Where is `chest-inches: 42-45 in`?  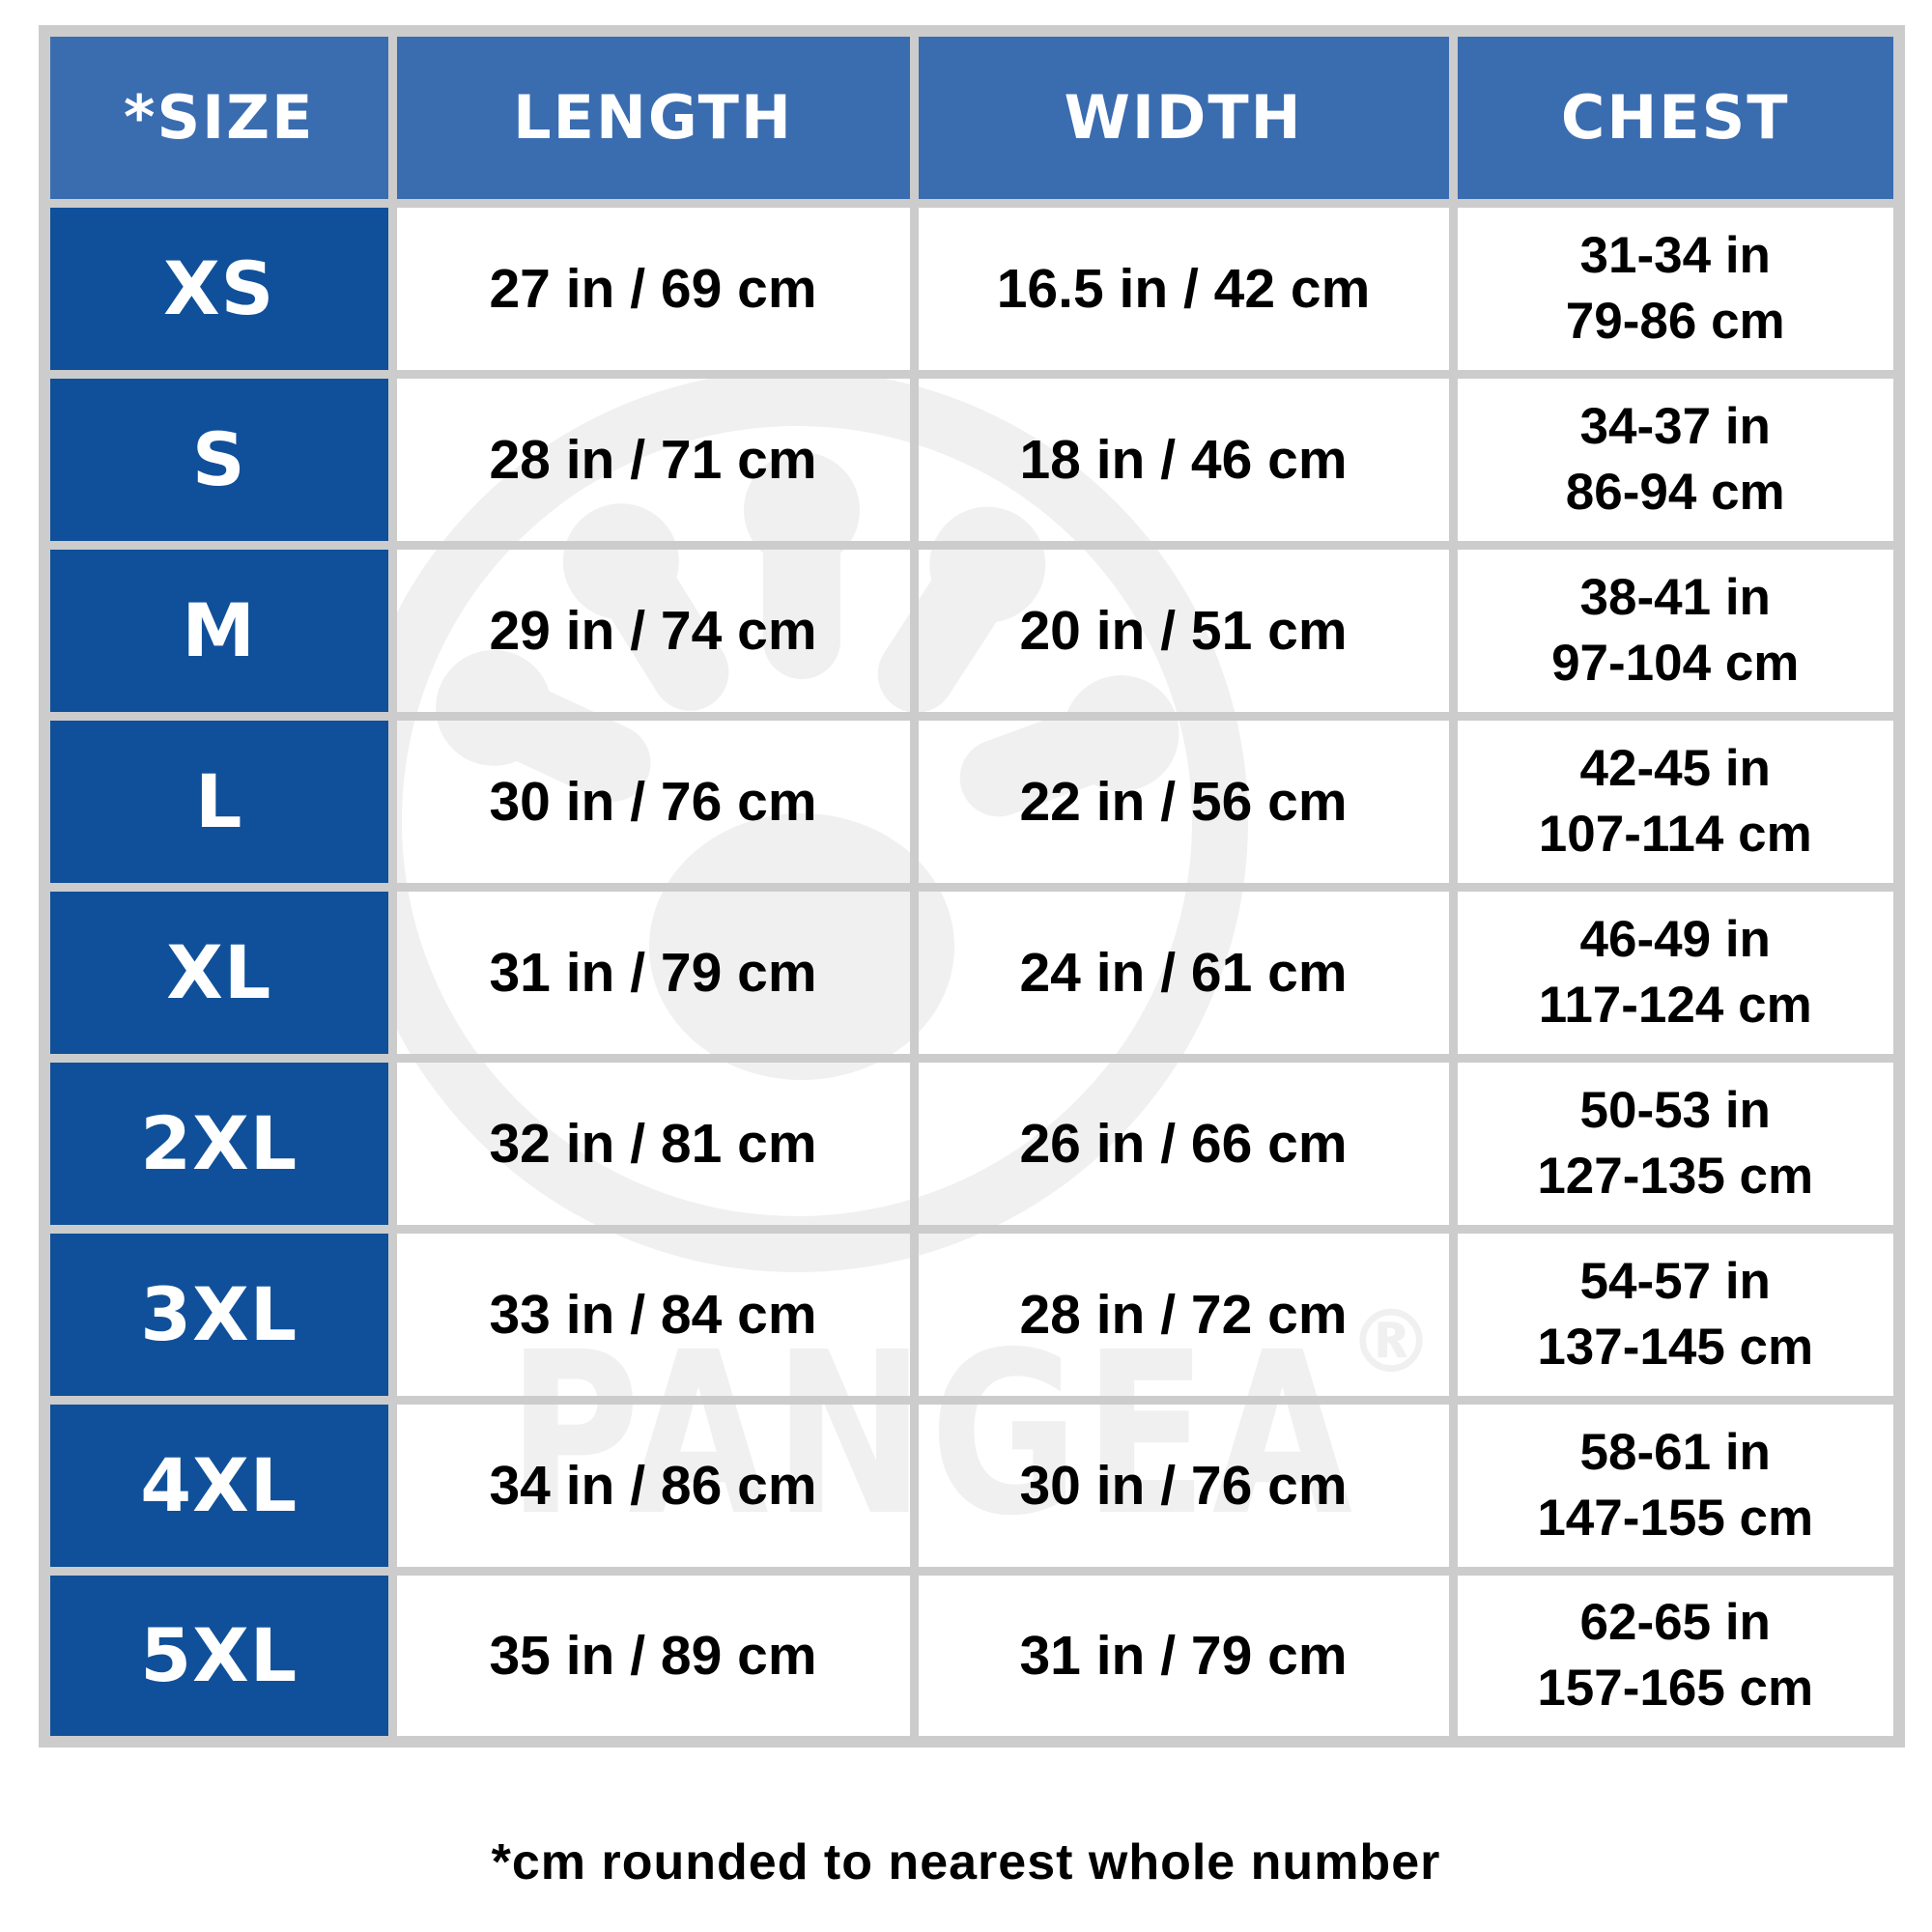 chest-inches: 42-45 in is located at coordinates (1675, 768).